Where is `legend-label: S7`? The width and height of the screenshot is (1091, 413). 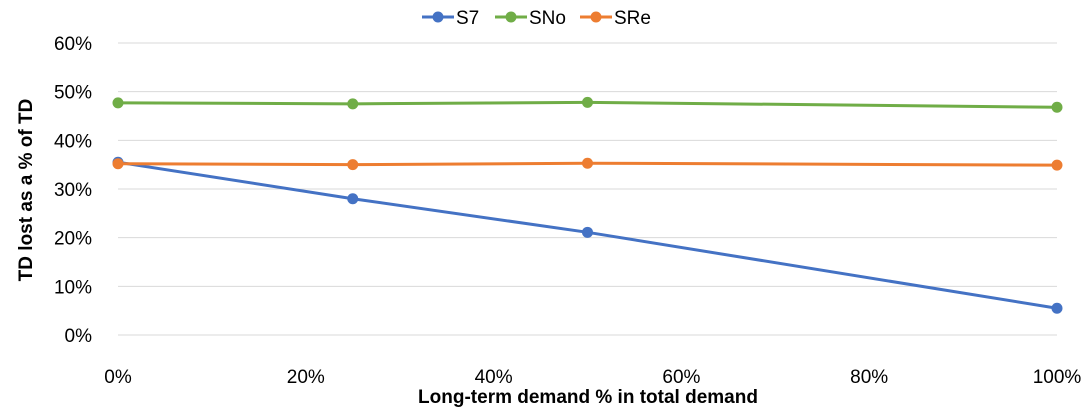
legend-label: S7 is located at coordinates (467, 18).